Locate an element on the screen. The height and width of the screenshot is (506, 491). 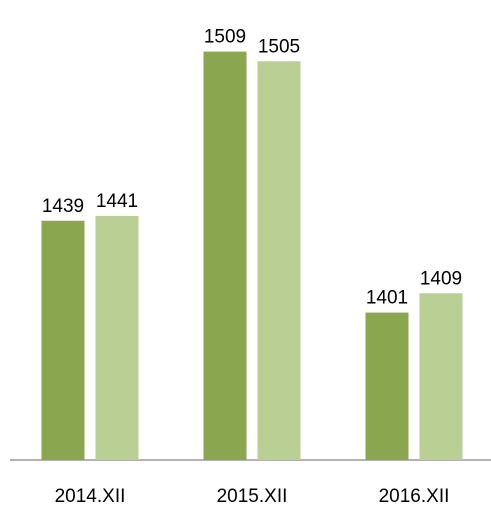
x-tick-label: 2016.XII is located at coordinates (414, 496).